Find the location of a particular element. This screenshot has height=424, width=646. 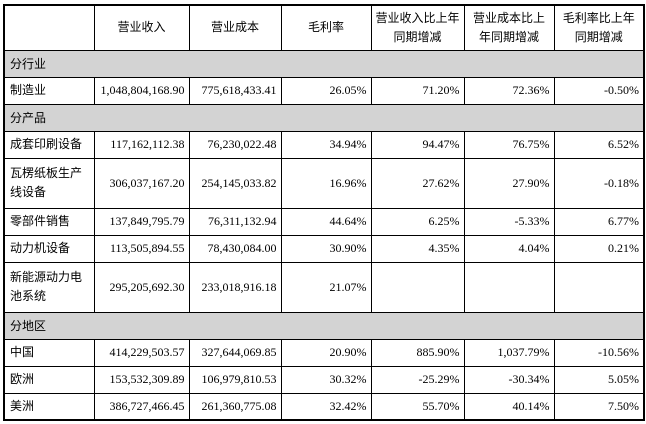

cell-cost: 327,644,069.85 is located at coordinates (235, 352).